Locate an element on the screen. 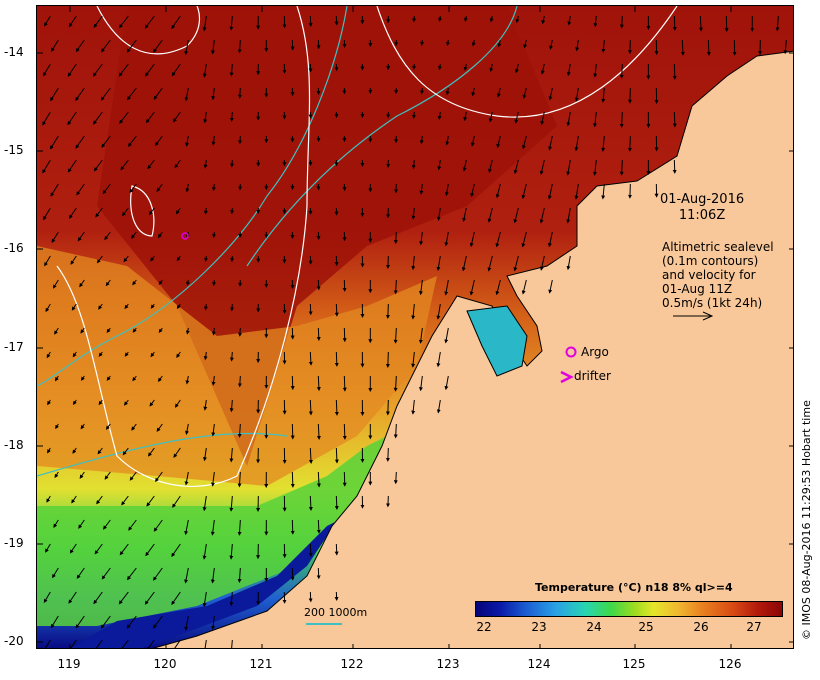 The image size is (820, 680). colorbar-title: Temperature (°C) n18 8% ql>=4 is located at coordinates (634, 587).